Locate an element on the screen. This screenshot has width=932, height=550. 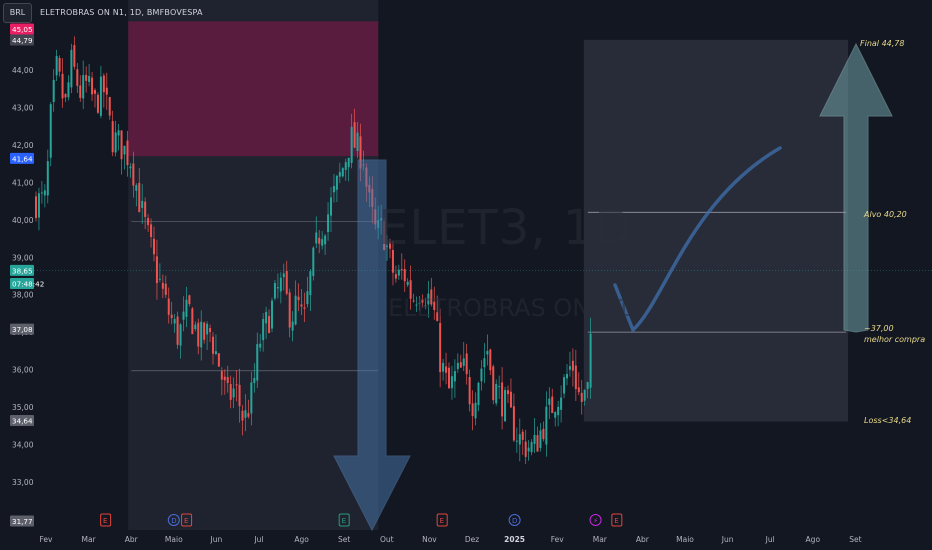
split-event-glyph: ⚡ is located at coordinates (595, 521).